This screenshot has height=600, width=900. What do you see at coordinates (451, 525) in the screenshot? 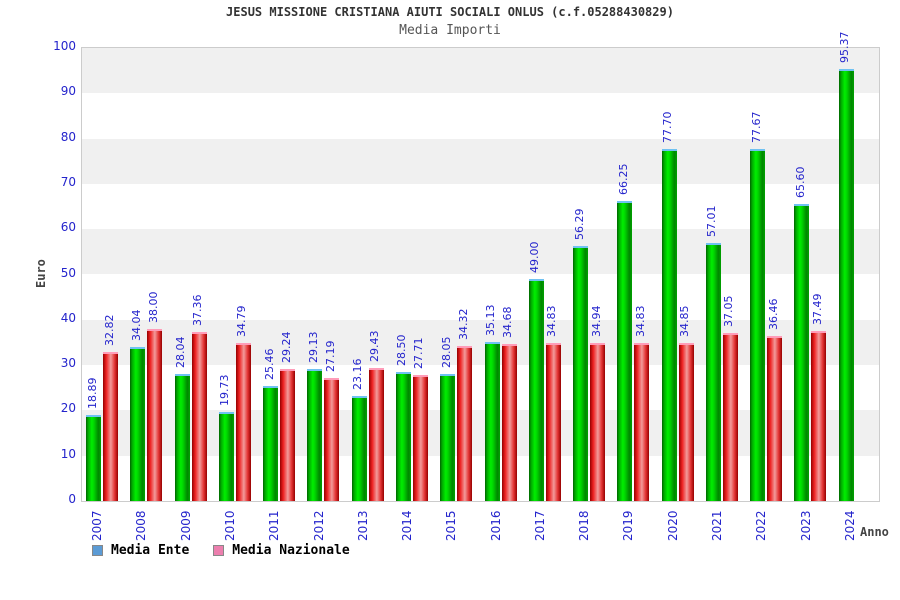
I see `x-tick-label-2015: 2015` at bounding box center [451, 525].